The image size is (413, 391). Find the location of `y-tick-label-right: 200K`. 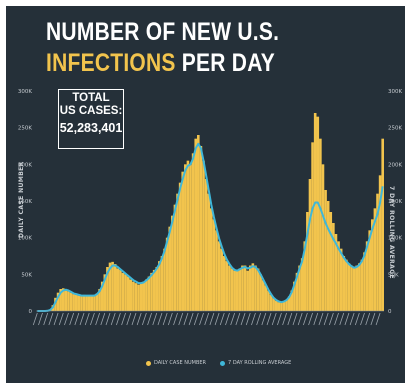

y-tick-label-right: 200K is located at coordinates (395, 165).